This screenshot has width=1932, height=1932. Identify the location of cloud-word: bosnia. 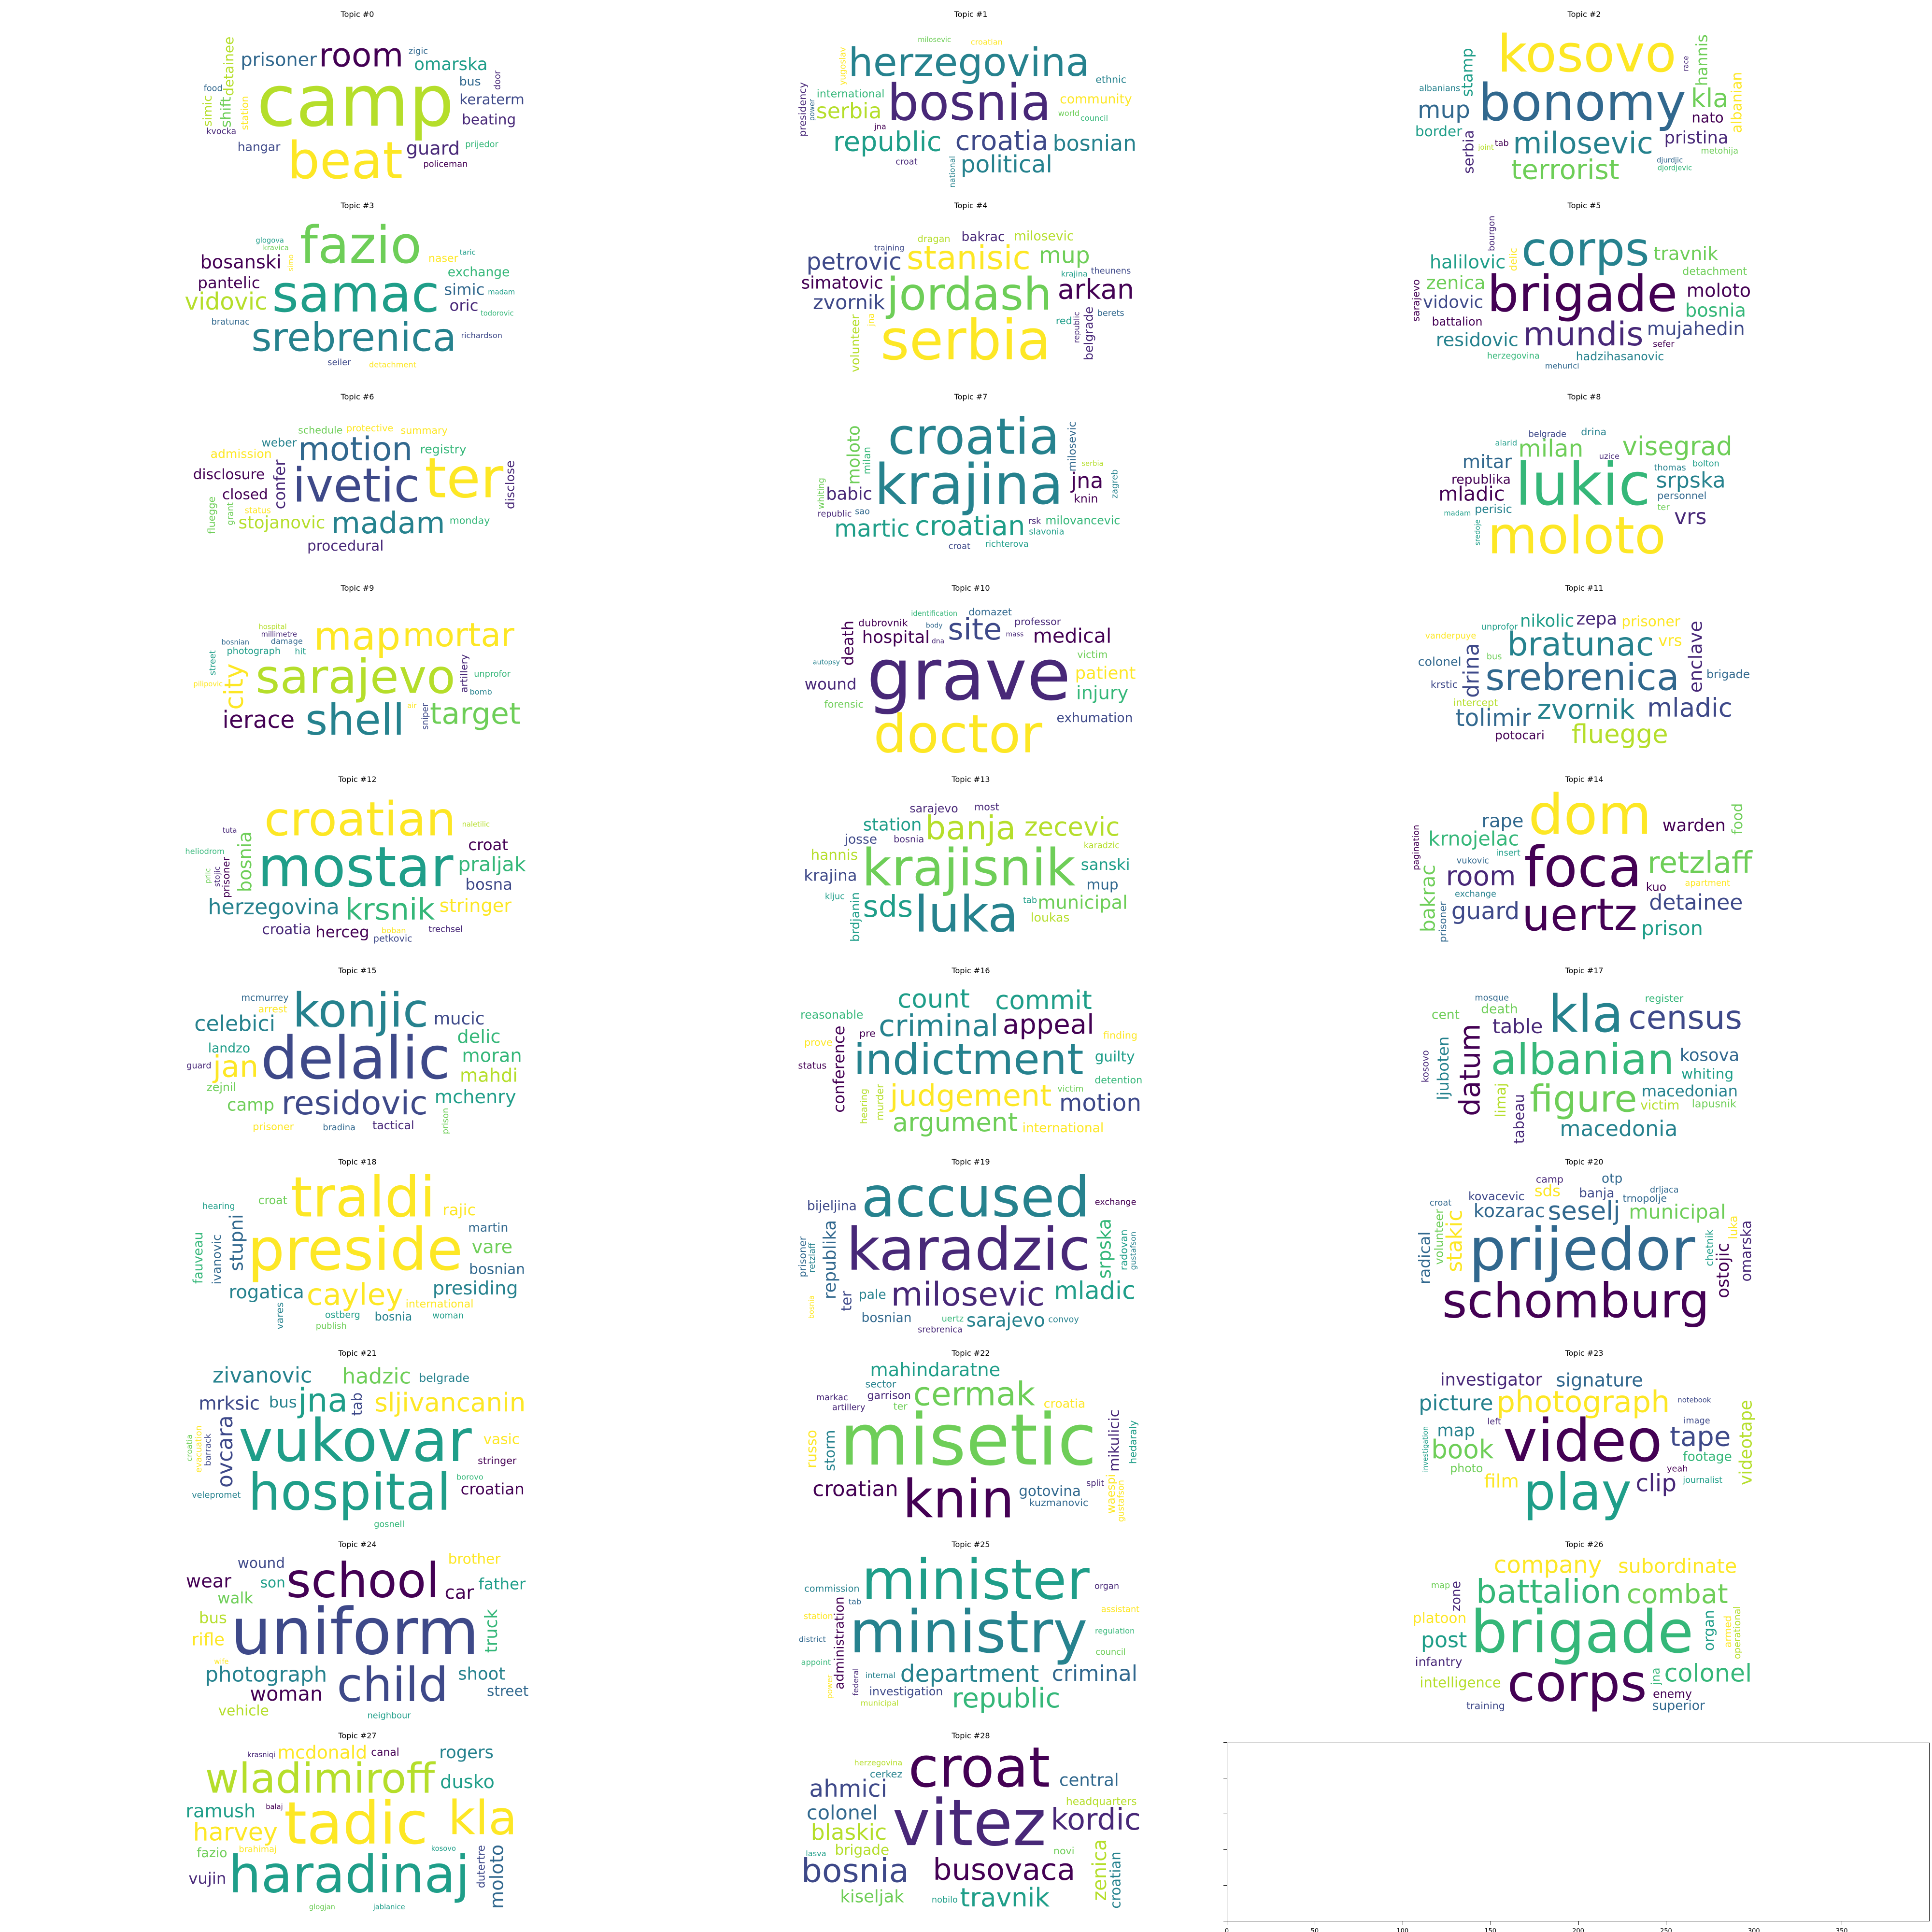
(245, 861).